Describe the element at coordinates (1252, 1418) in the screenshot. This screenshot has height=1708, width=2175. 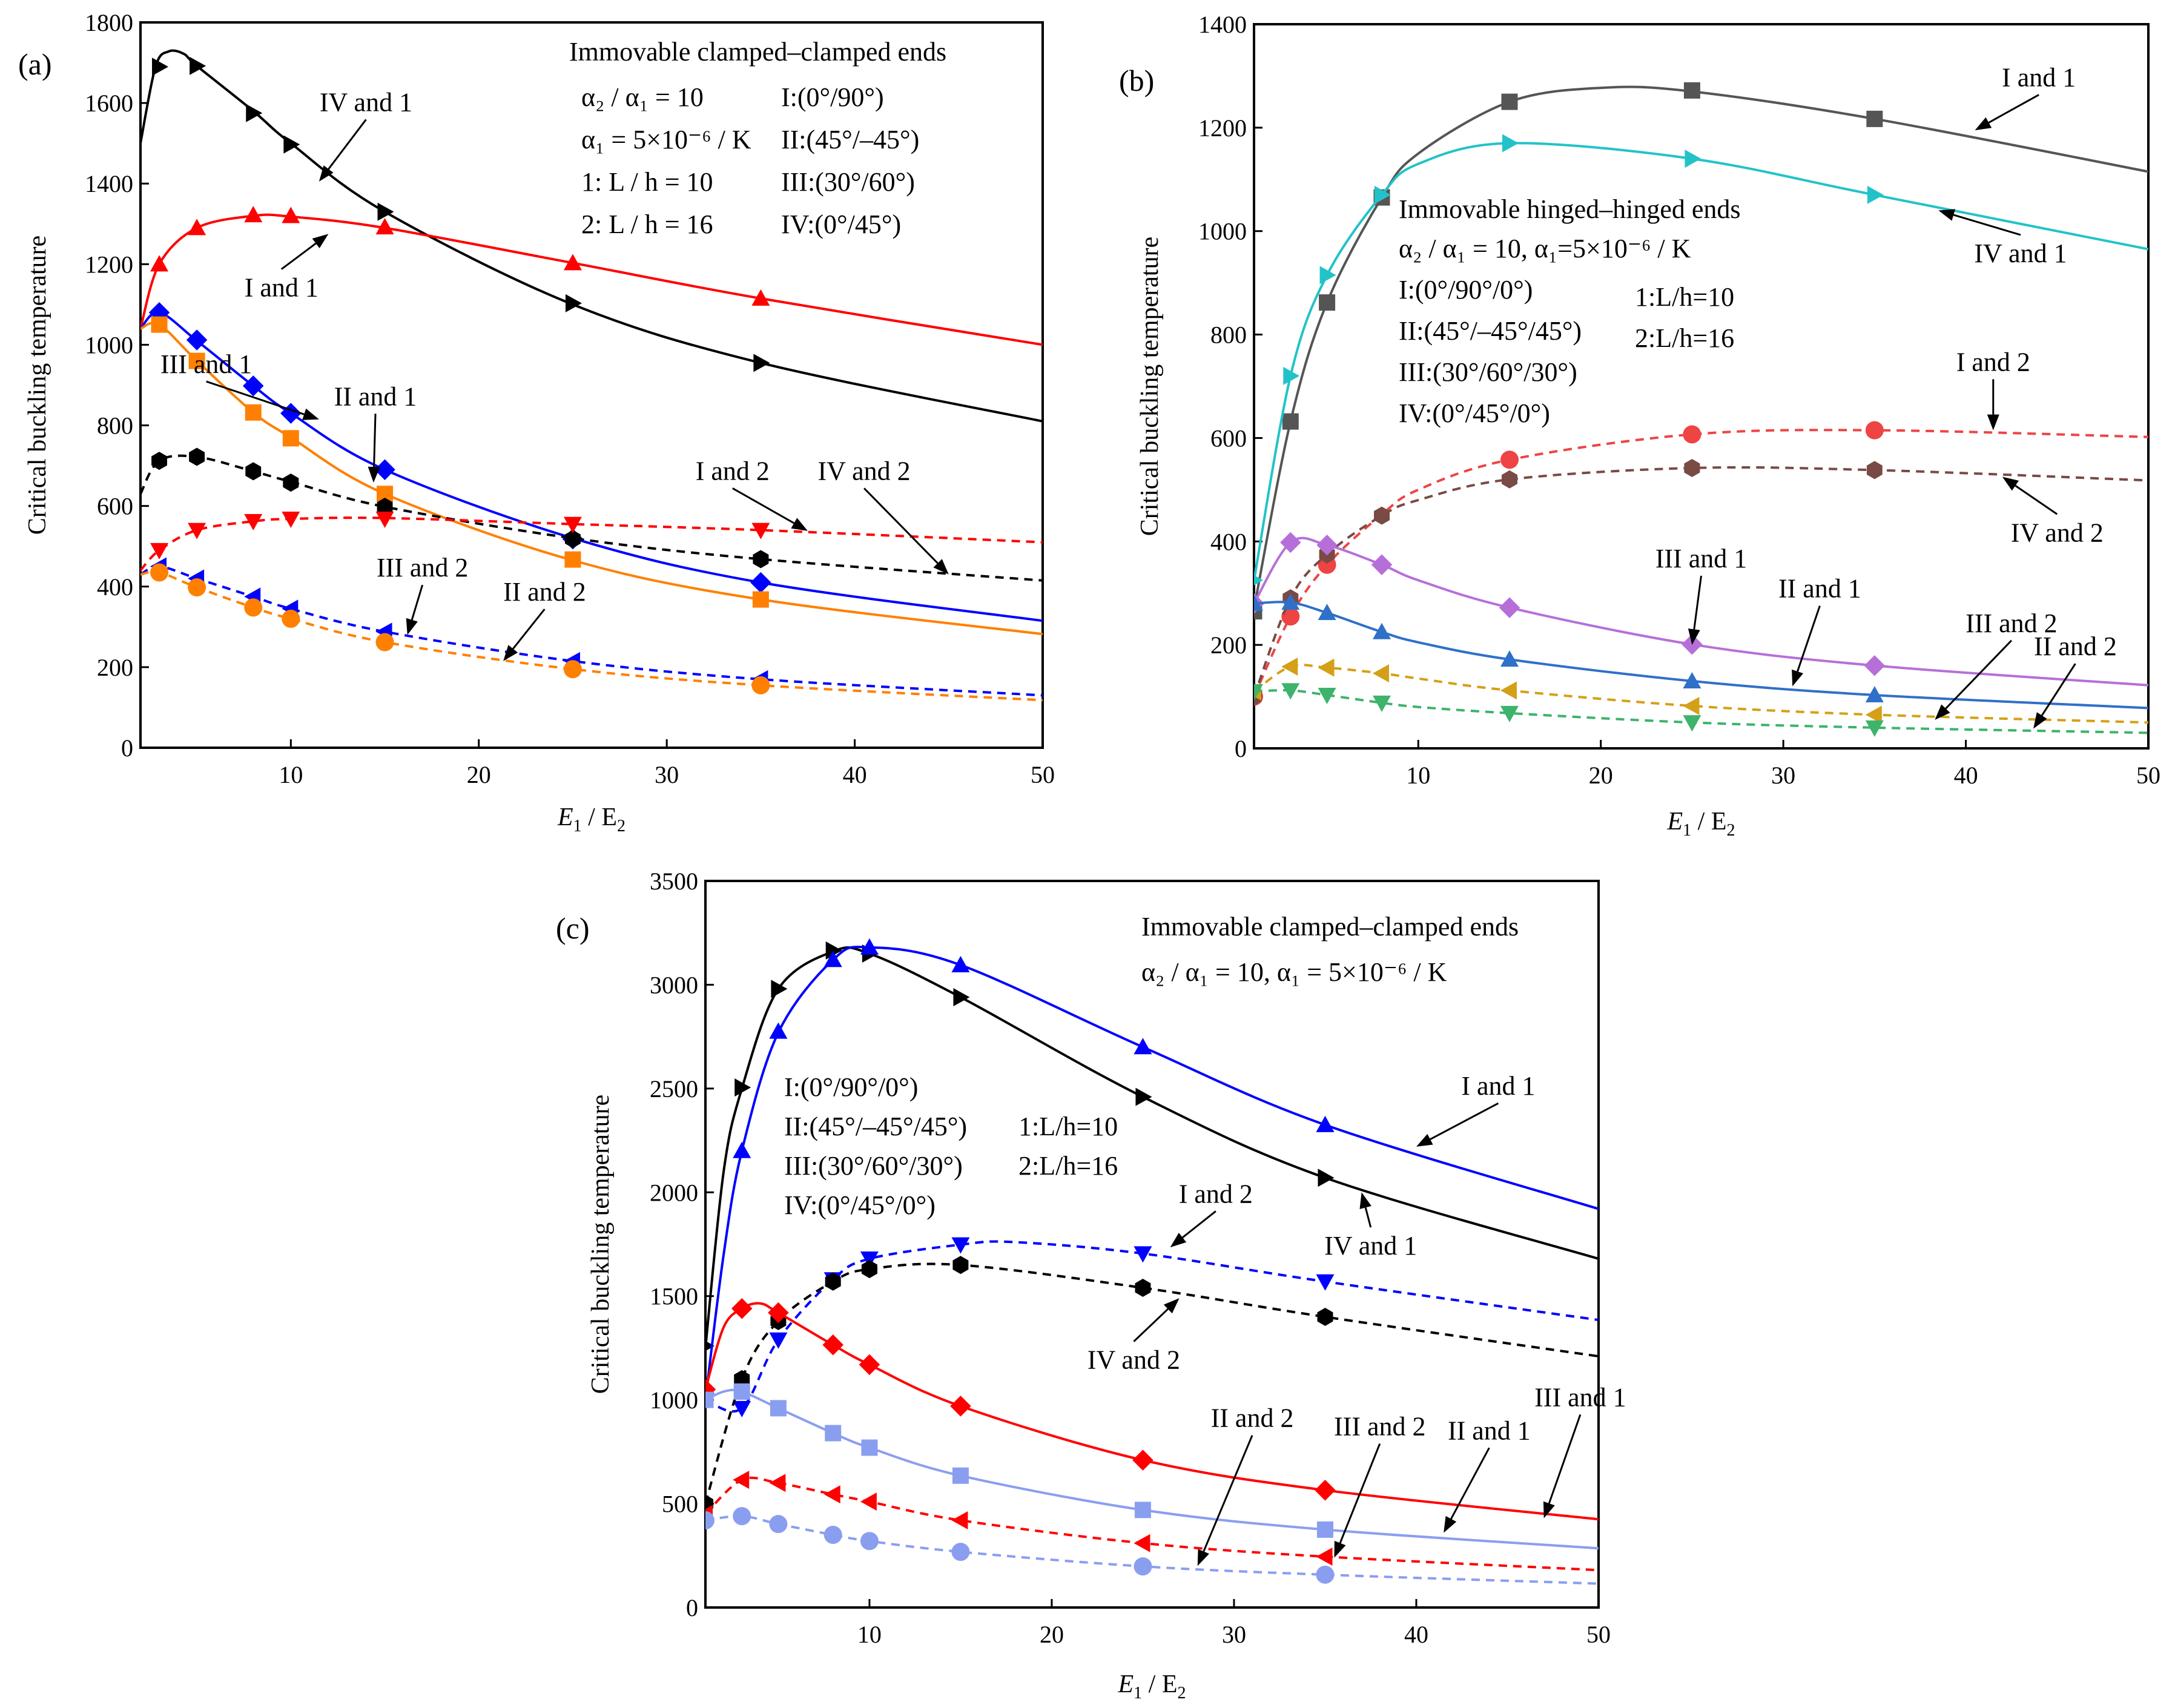
I see `annotation-ii-and-2: II and 2` at that location.